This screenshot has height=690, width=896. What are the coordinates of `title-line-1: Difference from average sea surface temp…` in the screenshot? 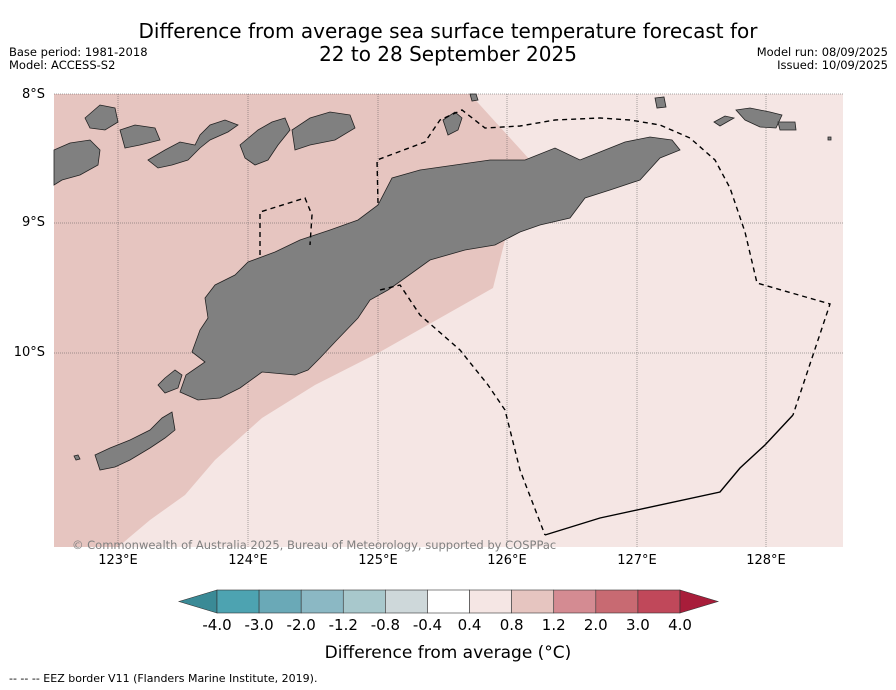 It's located at (448, 31).